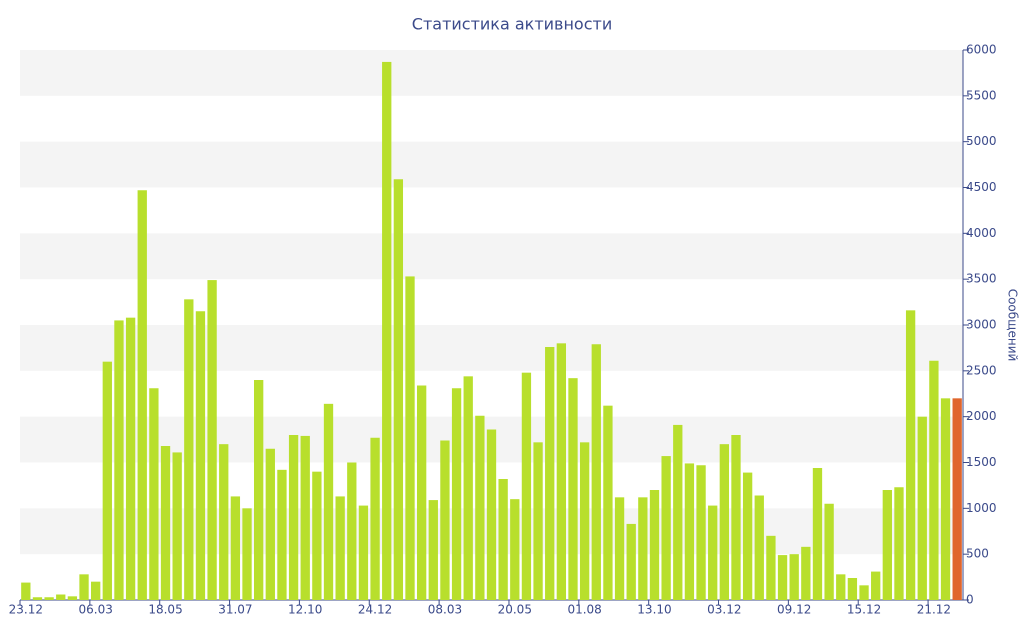 This screenshot has width=1024, height=640. I want to click on y-tick-label: 4500, so click(981, 187).